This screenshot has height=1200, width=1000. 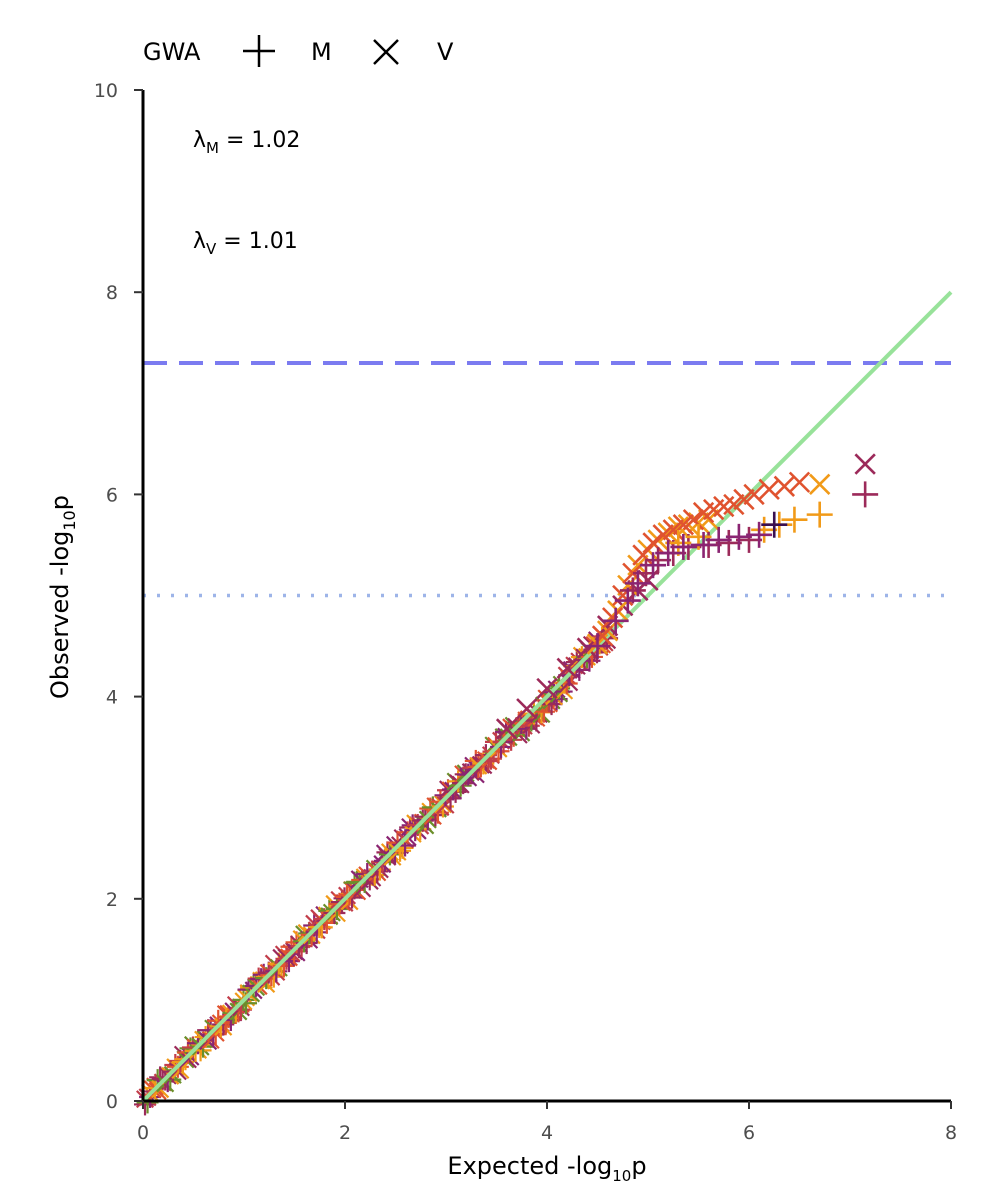 What do you see at coordinates (547, 1133) in the screenshot?
I see `x-tick-label: 4` at bounding box center [547, 1133].